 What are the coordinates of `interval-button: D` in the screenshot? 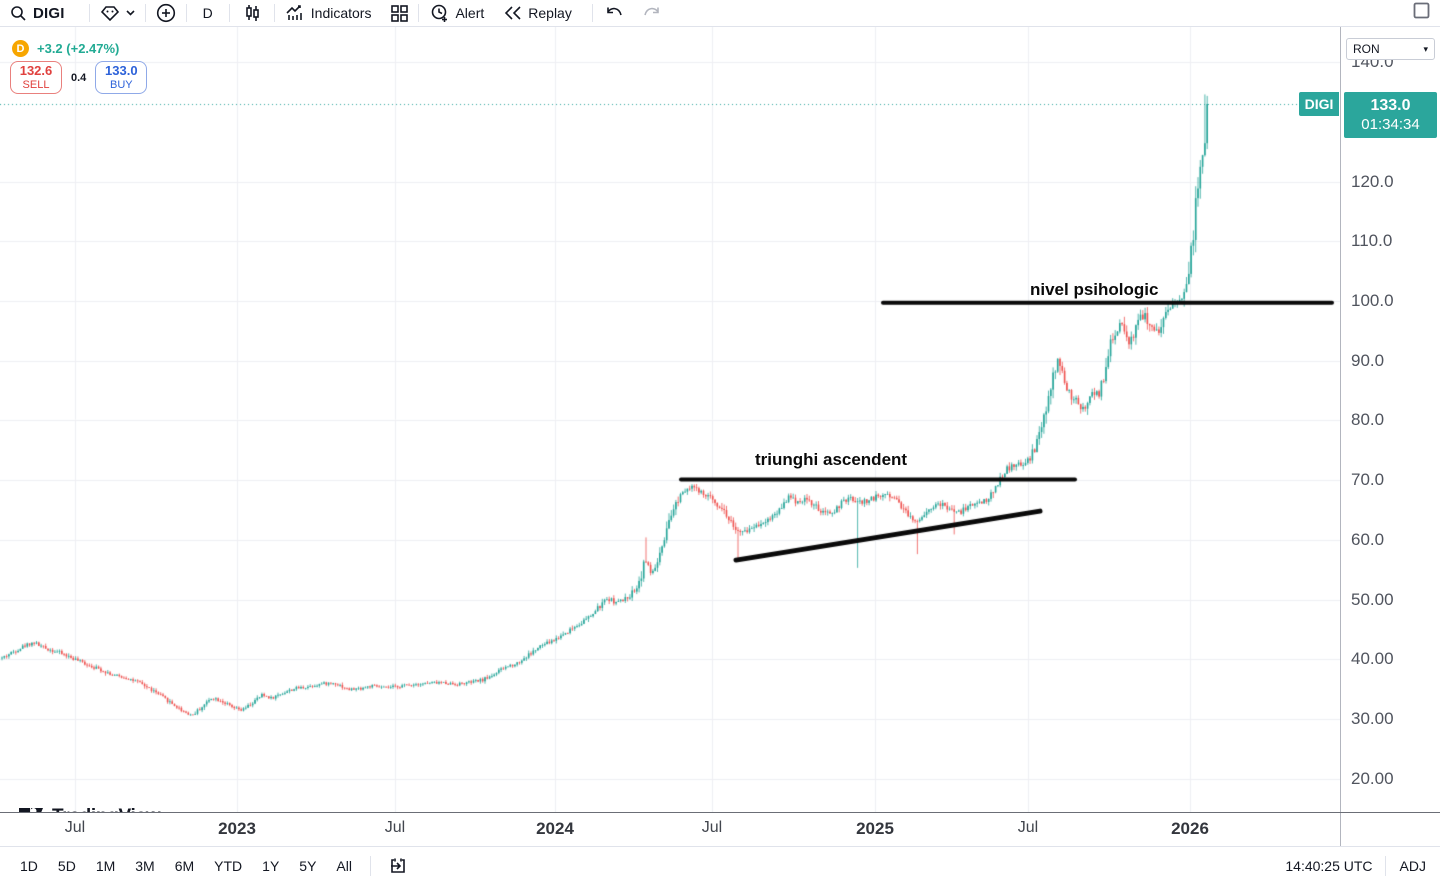 It's located at (208, 13).